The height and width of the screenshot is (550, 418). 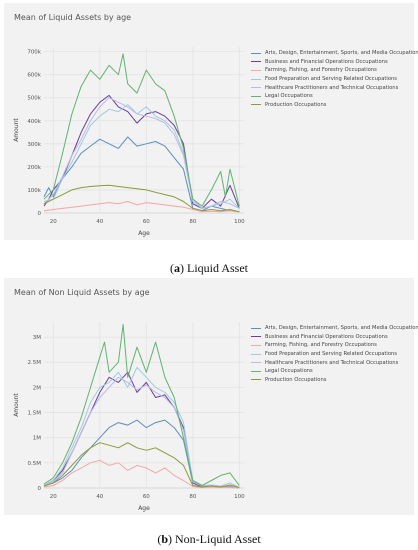 I want to click on y-tick-label: 100k, so click(x=34, y=191).